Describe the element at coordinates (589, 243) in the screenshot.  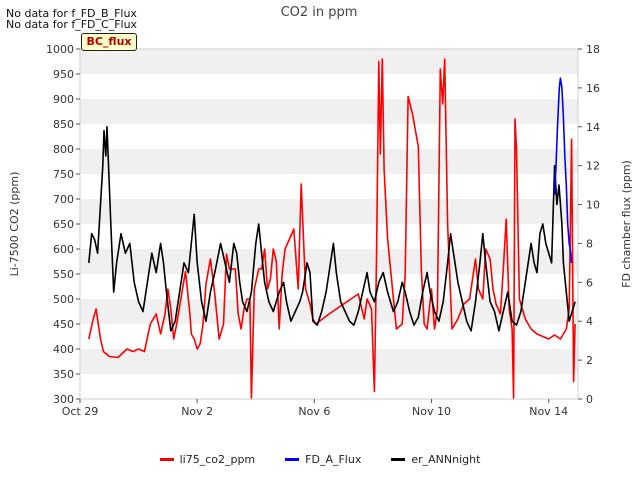
I see `y2-tick-label: 8` at that location.